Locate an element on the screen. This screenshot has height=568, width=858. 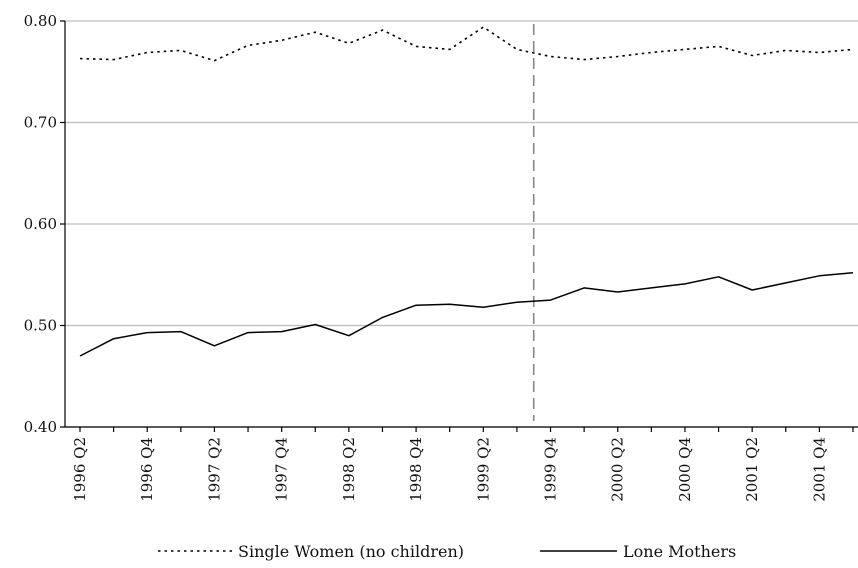
x-tick-label: 1996 Q2 is located at coordinates (80, 469).